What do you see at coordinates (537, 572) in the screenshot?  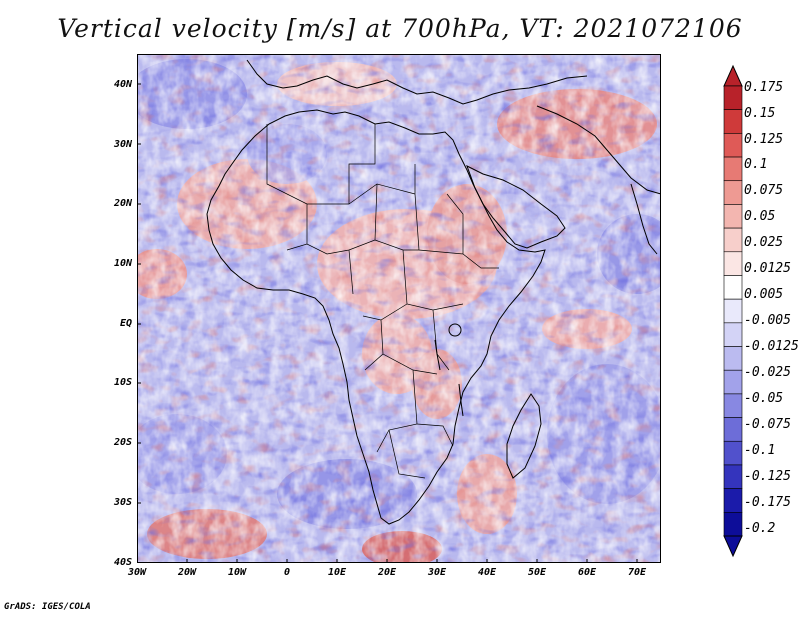 I see `lon-label-50e: 50E` at bounding box center [537, 572].